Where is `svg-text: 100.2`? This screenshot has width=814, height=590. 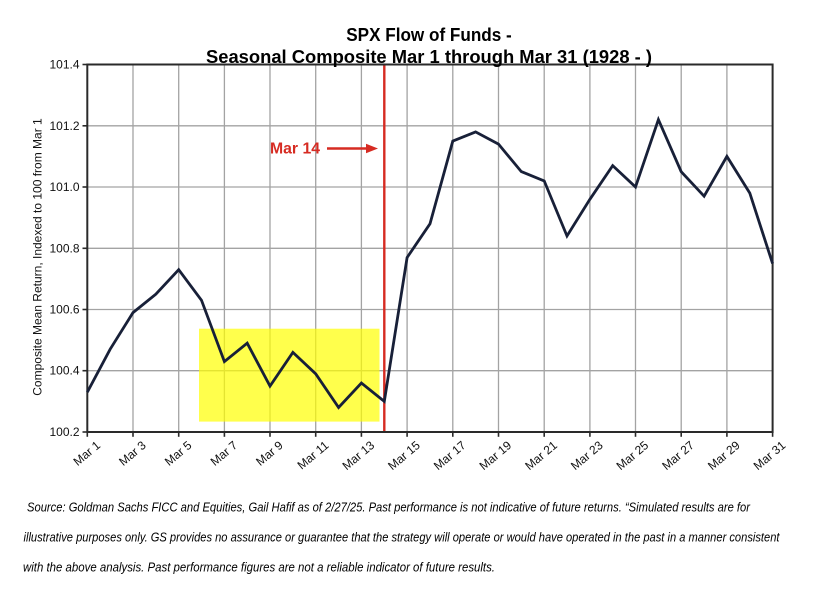
svg-text: 100.2 is located at coordinates (64, 432).